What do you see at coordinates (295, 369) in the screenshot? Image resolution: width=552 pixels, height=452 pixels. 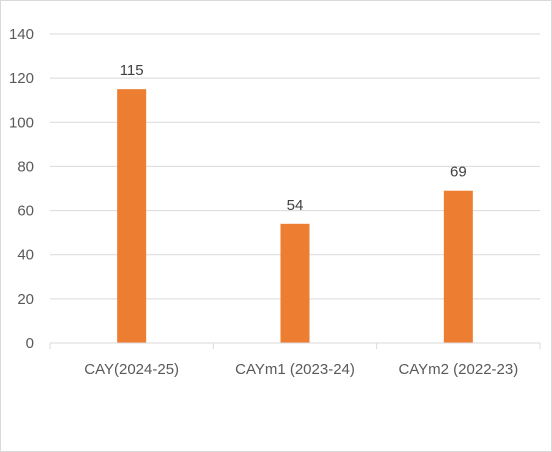 I see `x-tick-label: CAYm1 (2023-24)` at bounding box center [295, 369].